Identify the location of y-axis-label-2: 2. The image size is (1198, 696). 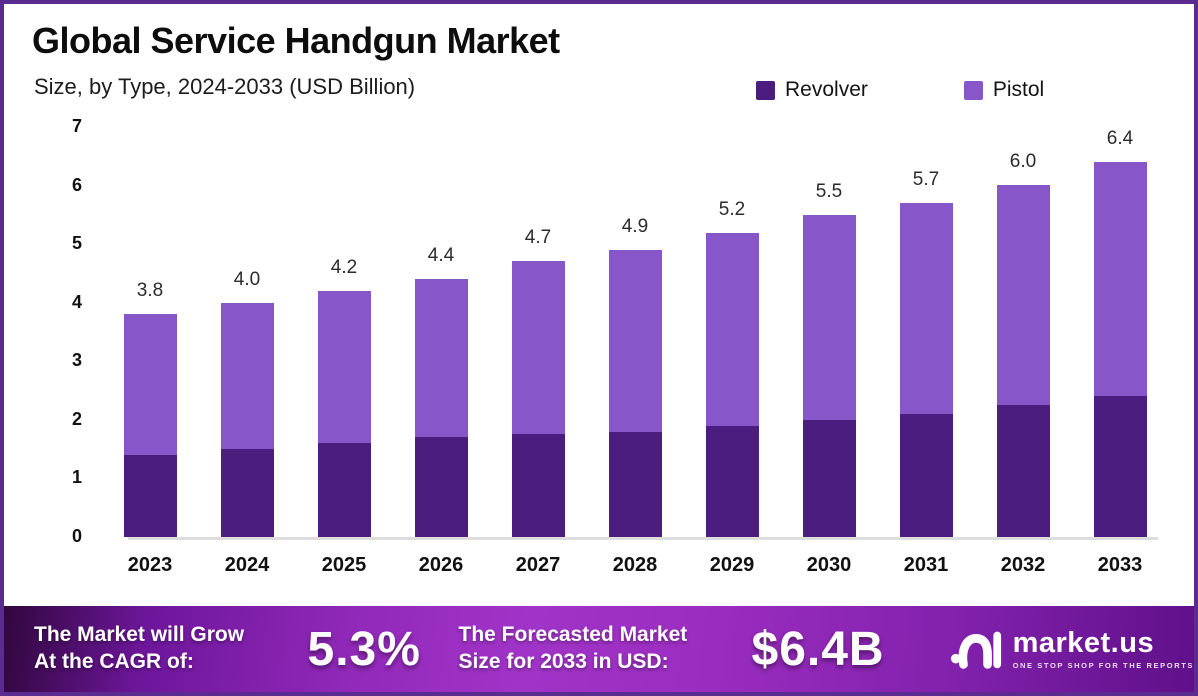
(76, 418).